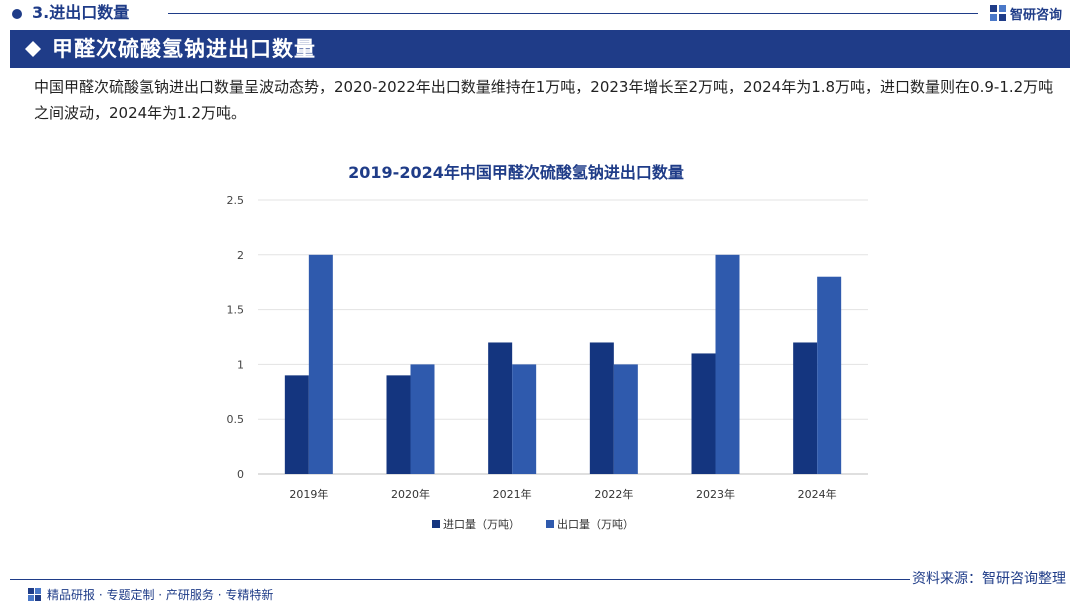 The width and height of the screenshot is (1080, 604). What do you see at coordinates (160, 594) in the screenshot?
I see `footer-services-text: 精品研报 · 专题定制 · 产研服务 · 专精特新` at bounding box center [160, 594].